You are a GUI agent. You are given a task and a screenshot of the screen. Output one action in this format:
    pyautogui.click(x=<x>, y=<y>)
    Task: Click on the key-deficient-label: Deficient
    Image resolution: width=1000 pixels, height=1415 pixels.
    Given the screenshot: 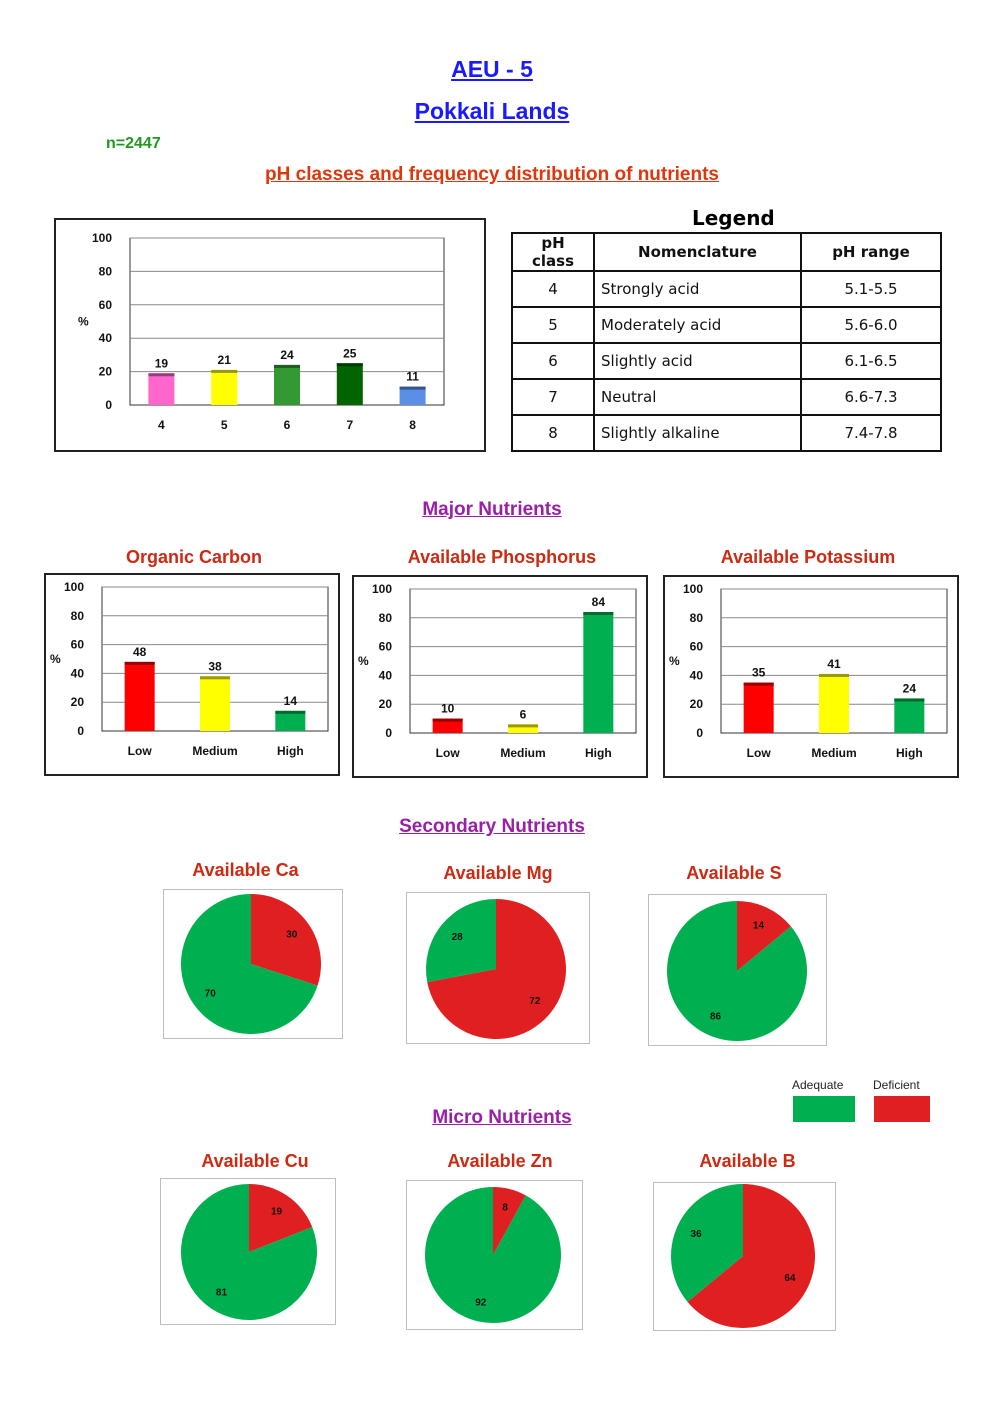 What is the action you would take?
    pyautogui.click(x=896, y=1085)
    